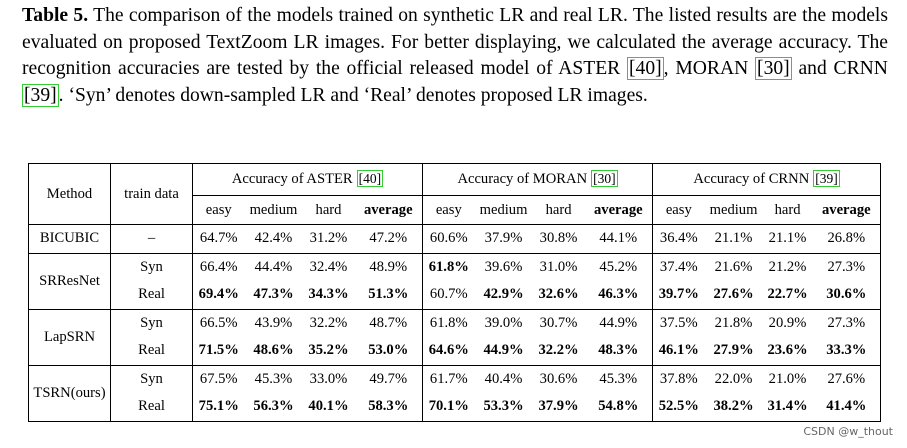 Image resolution: width=907 pixels, height=448 pixels. Describe the element at coordinates (388, 350) in the screenshot. I see `value-cell: 53.0%` at that location.